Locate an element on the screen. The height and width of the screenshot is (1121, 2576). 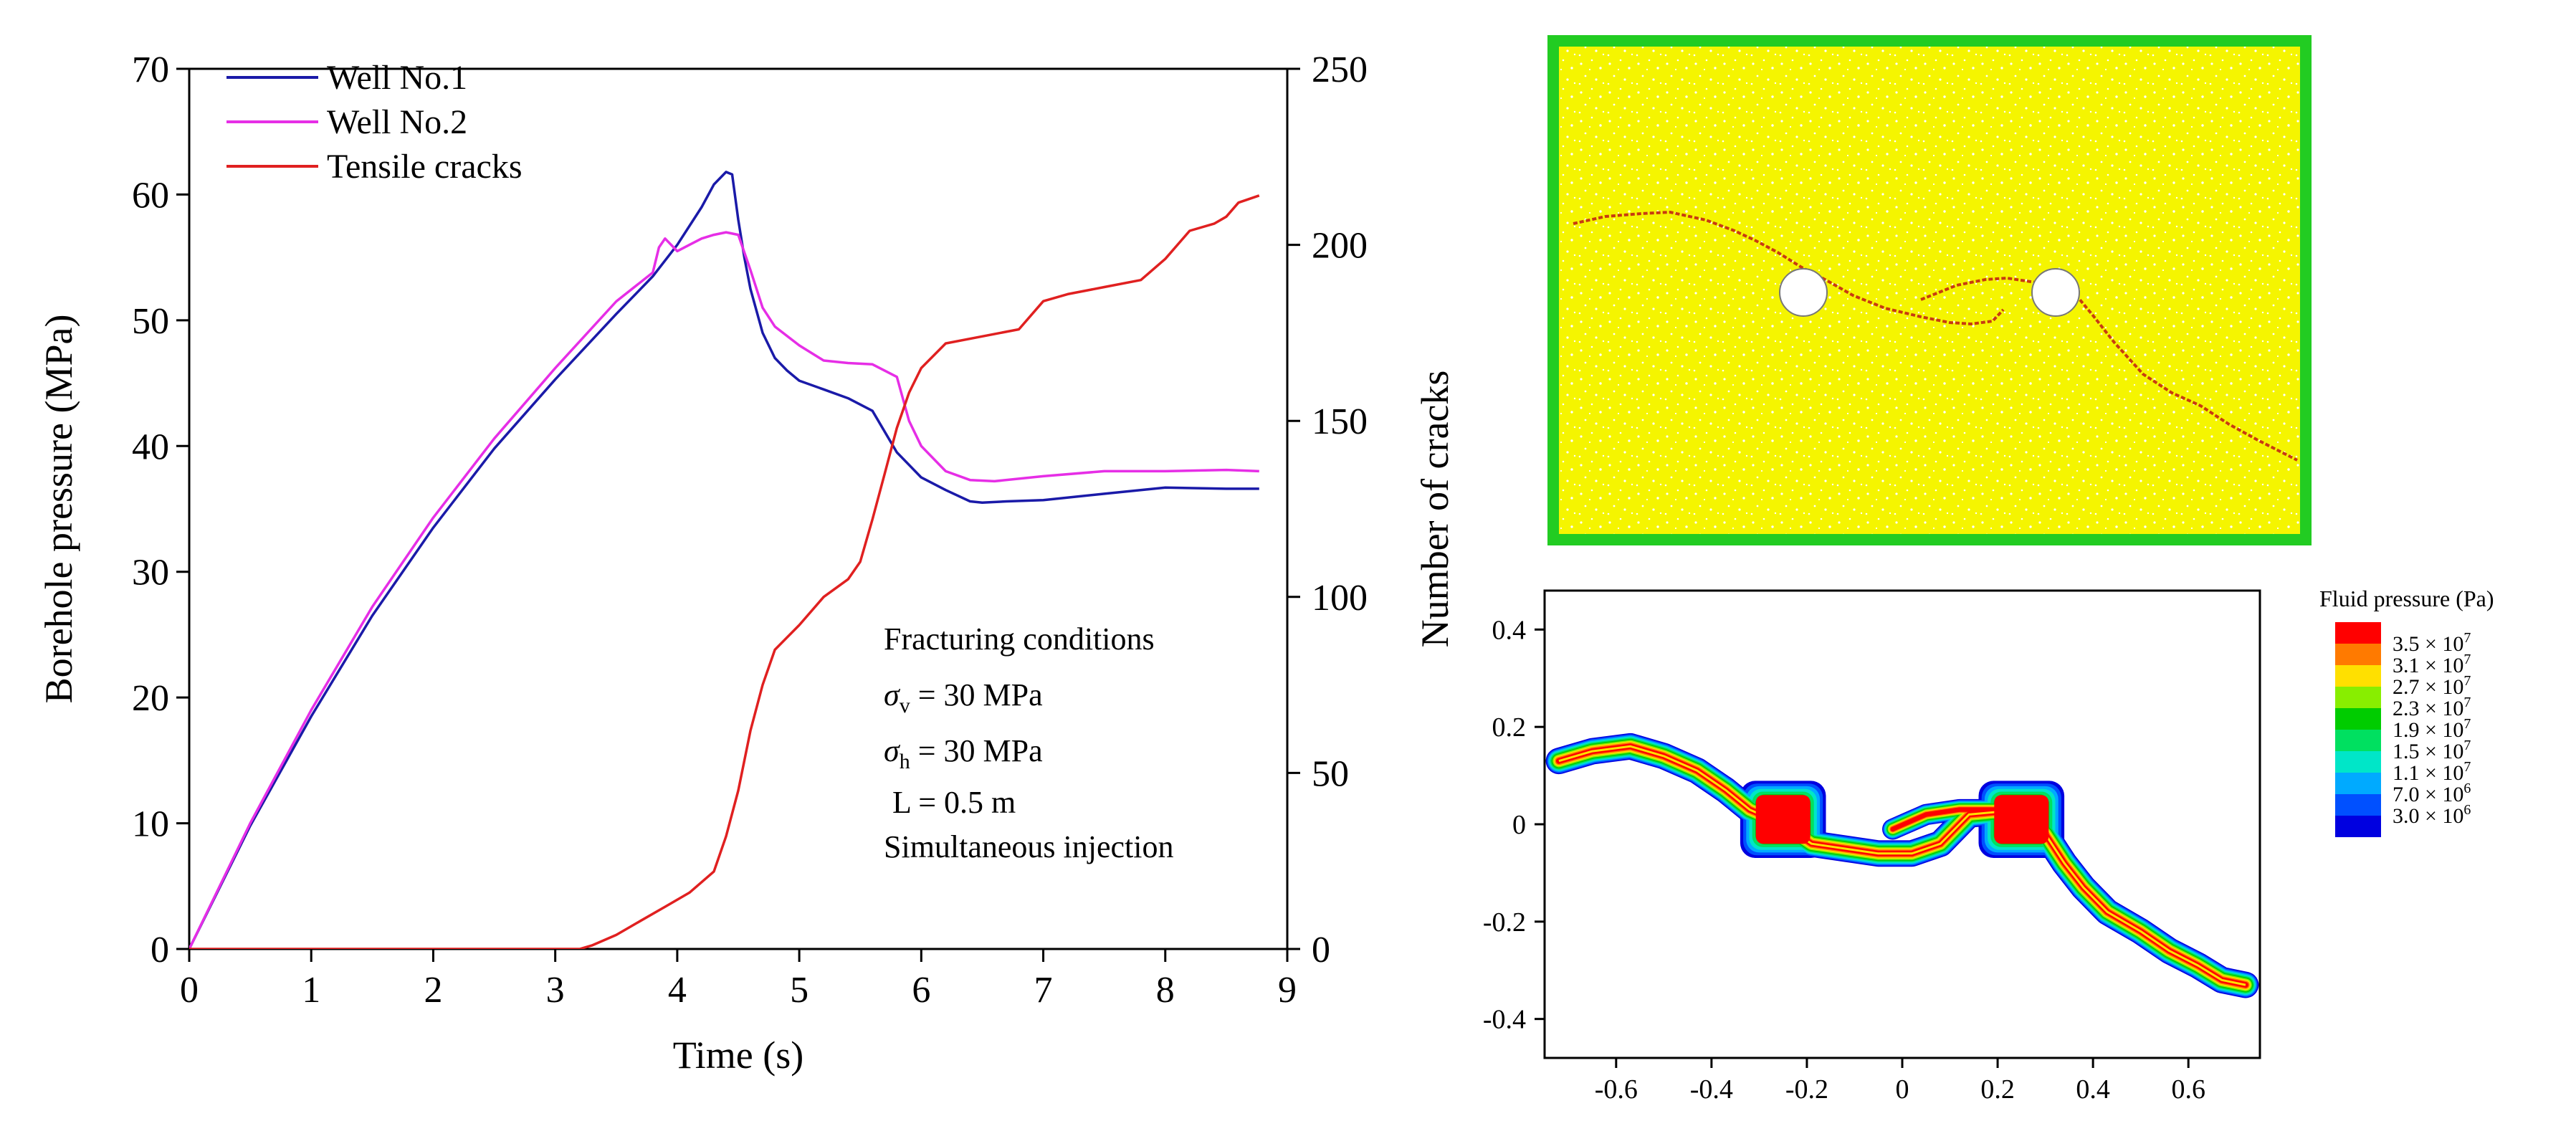
fluid-pressure-field is located at coordinates (1902, 866).